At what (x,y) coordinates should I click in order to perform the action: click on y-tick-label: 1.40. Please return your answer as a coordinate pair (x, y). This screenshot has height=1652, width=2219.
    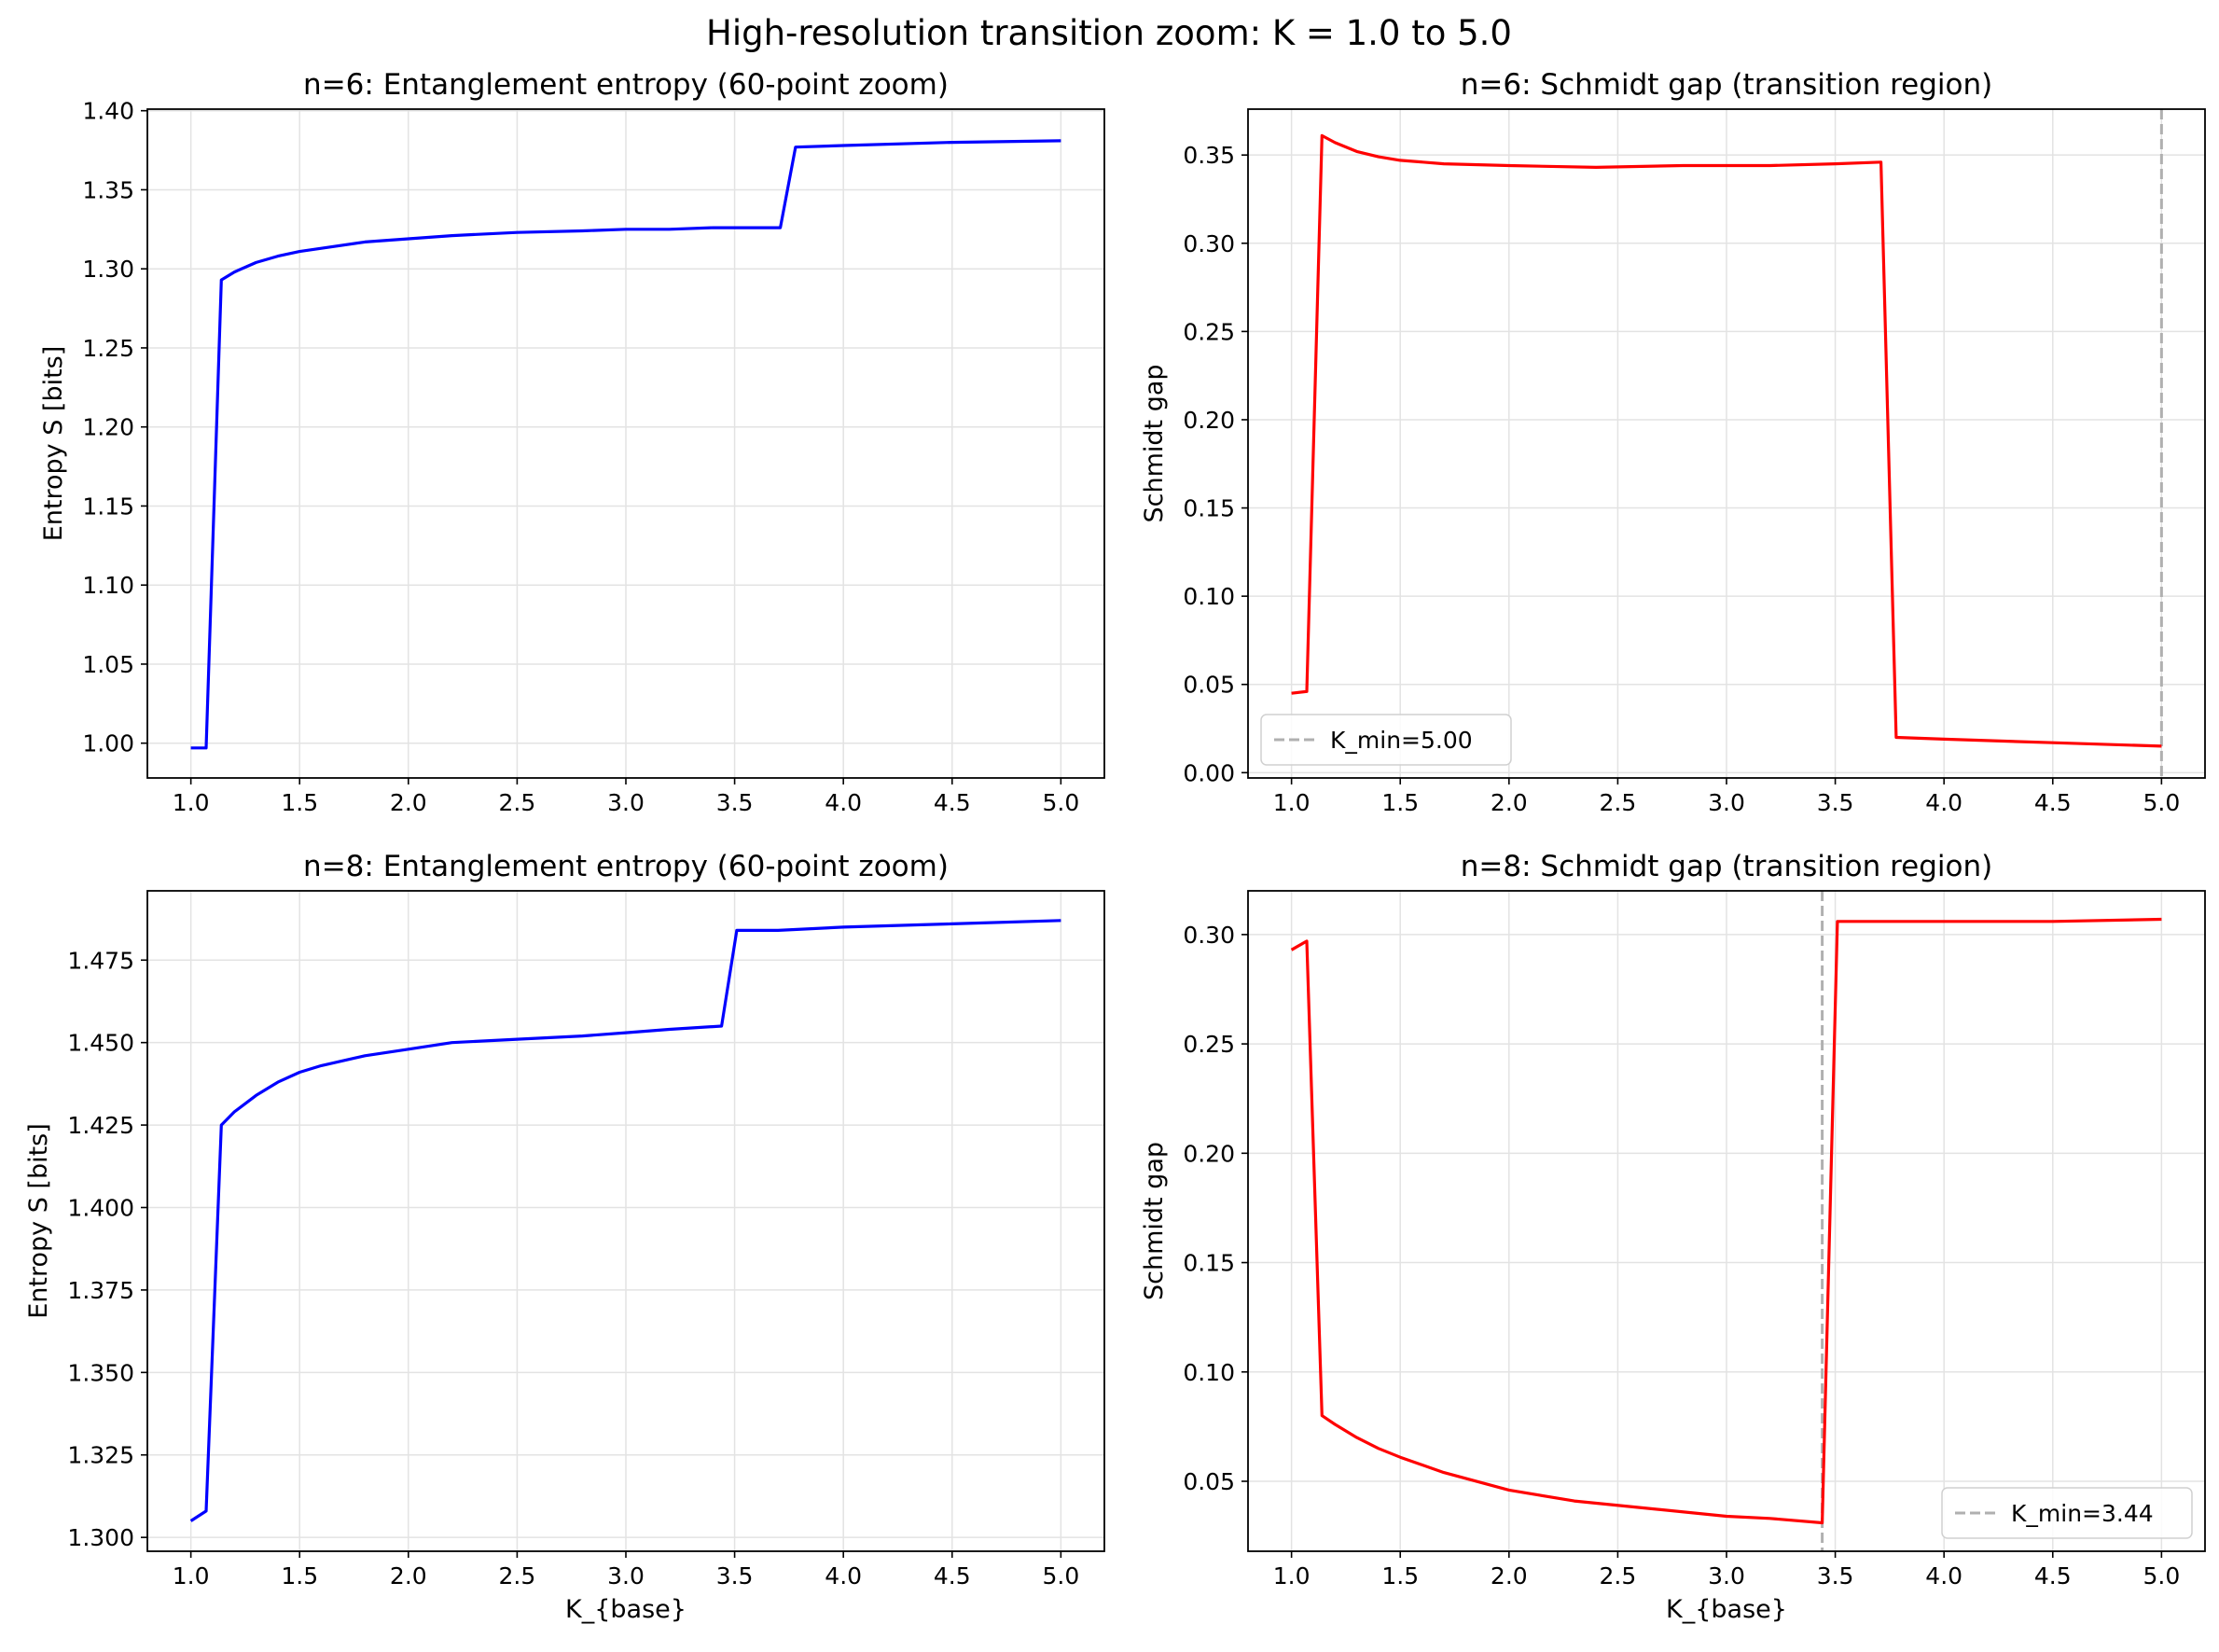
    Looking at the image, I should click on (108, 112).